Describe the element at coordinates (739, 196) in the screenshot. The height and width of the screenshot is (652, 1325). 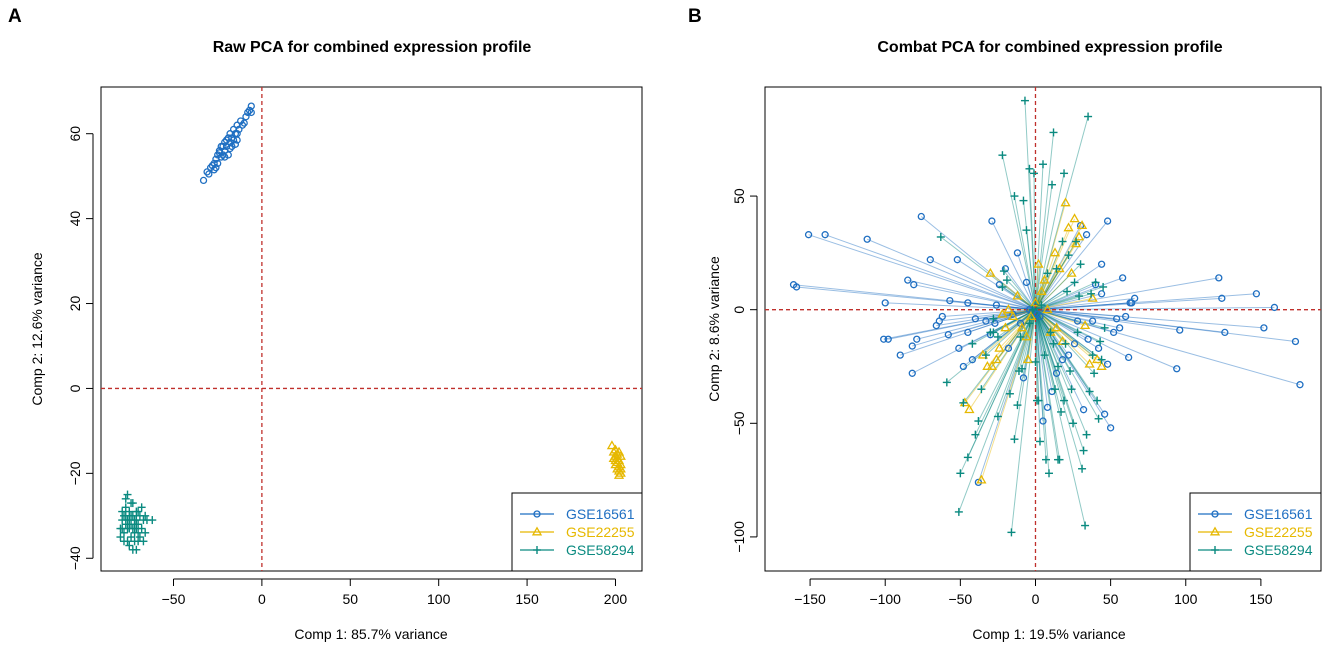
I see `y-tick-label: 50` at that location.